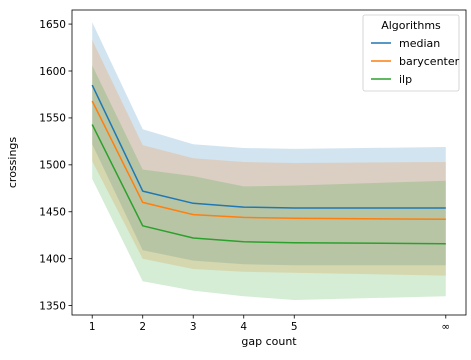 Image resolution: width=471 pixels, height=360 pixels. What do you see at coordinates (92, 327) in the screenshot?
I see `x-tick-label: 1` at bounding box center [92, 327].